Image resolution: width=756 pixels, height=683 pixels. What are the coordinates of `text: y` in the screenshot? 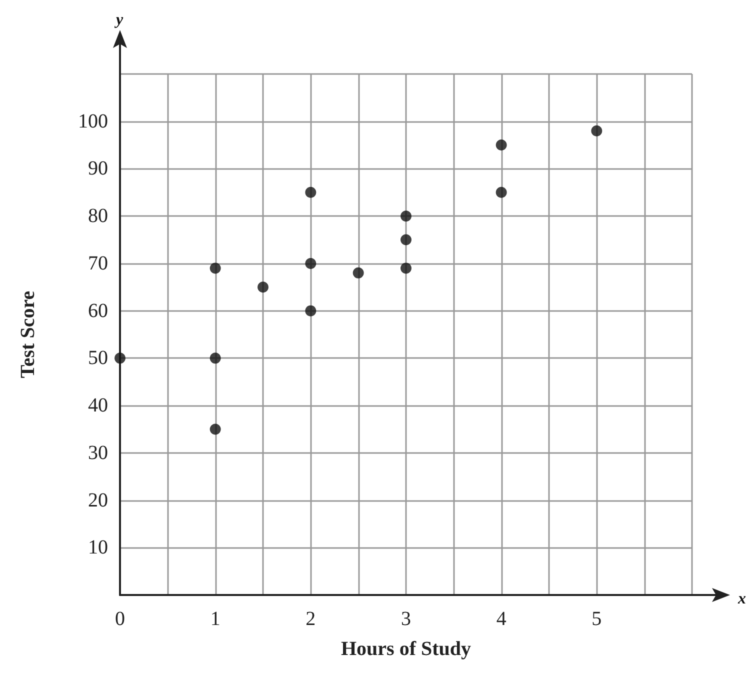 It's located at (119, 20).